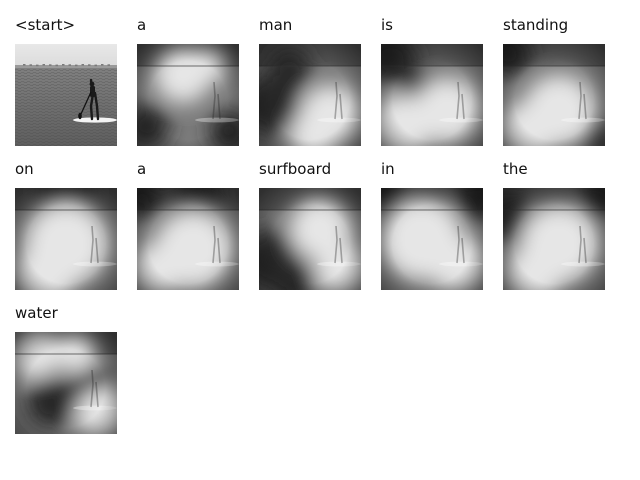  I want to click on token-word: on, so click(24, 169).